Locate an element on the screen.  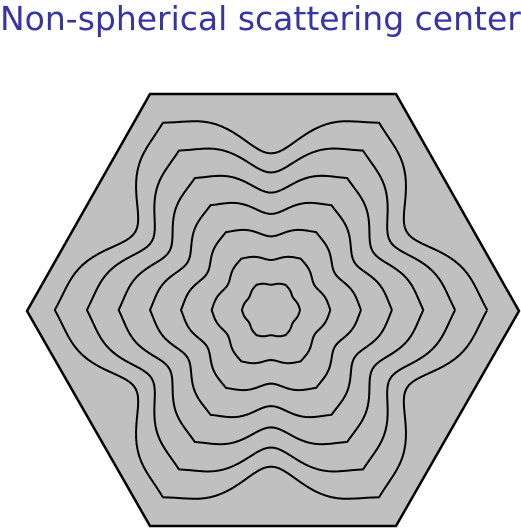
page-title: Non-spherical scattering center is located at coordinates (260, 19).